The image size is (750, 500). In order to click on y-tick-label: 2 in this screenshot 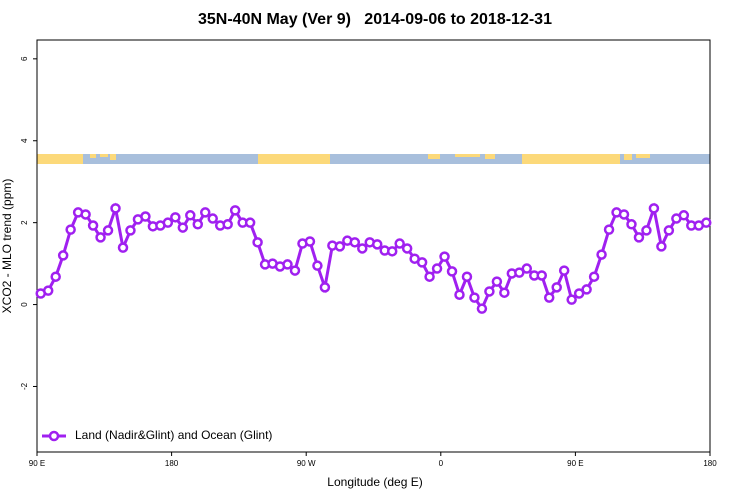, I will do `click(24, 222)`.